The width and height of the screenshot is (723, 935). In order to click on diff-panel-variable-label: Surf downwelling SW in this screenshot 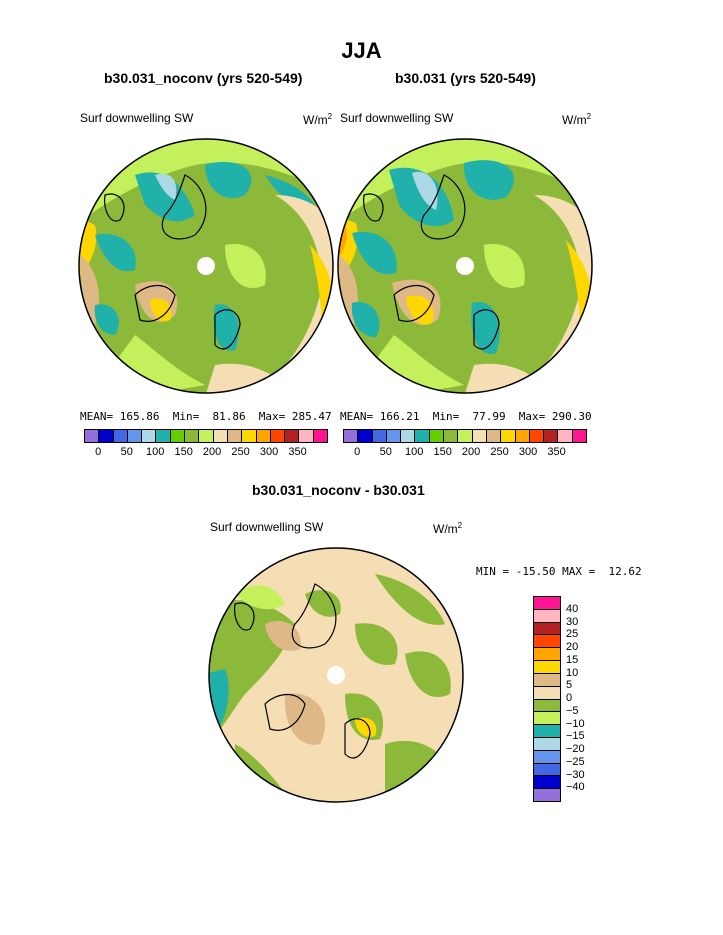, I will do `click(267, 527)`.